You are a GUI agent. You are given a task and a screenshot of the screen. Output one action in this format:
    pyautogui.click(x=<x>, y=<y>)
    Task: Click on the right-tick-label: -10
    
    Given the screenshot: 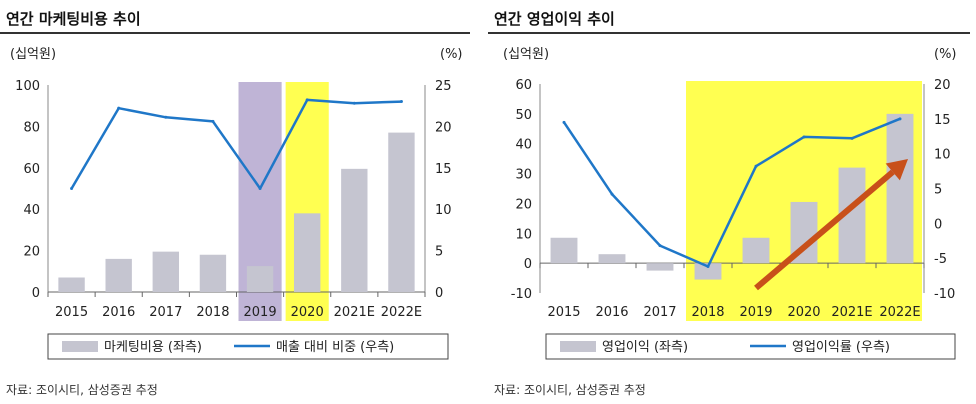 What is the action you would take?
    pyautogui.click(x=944, y=294)
    